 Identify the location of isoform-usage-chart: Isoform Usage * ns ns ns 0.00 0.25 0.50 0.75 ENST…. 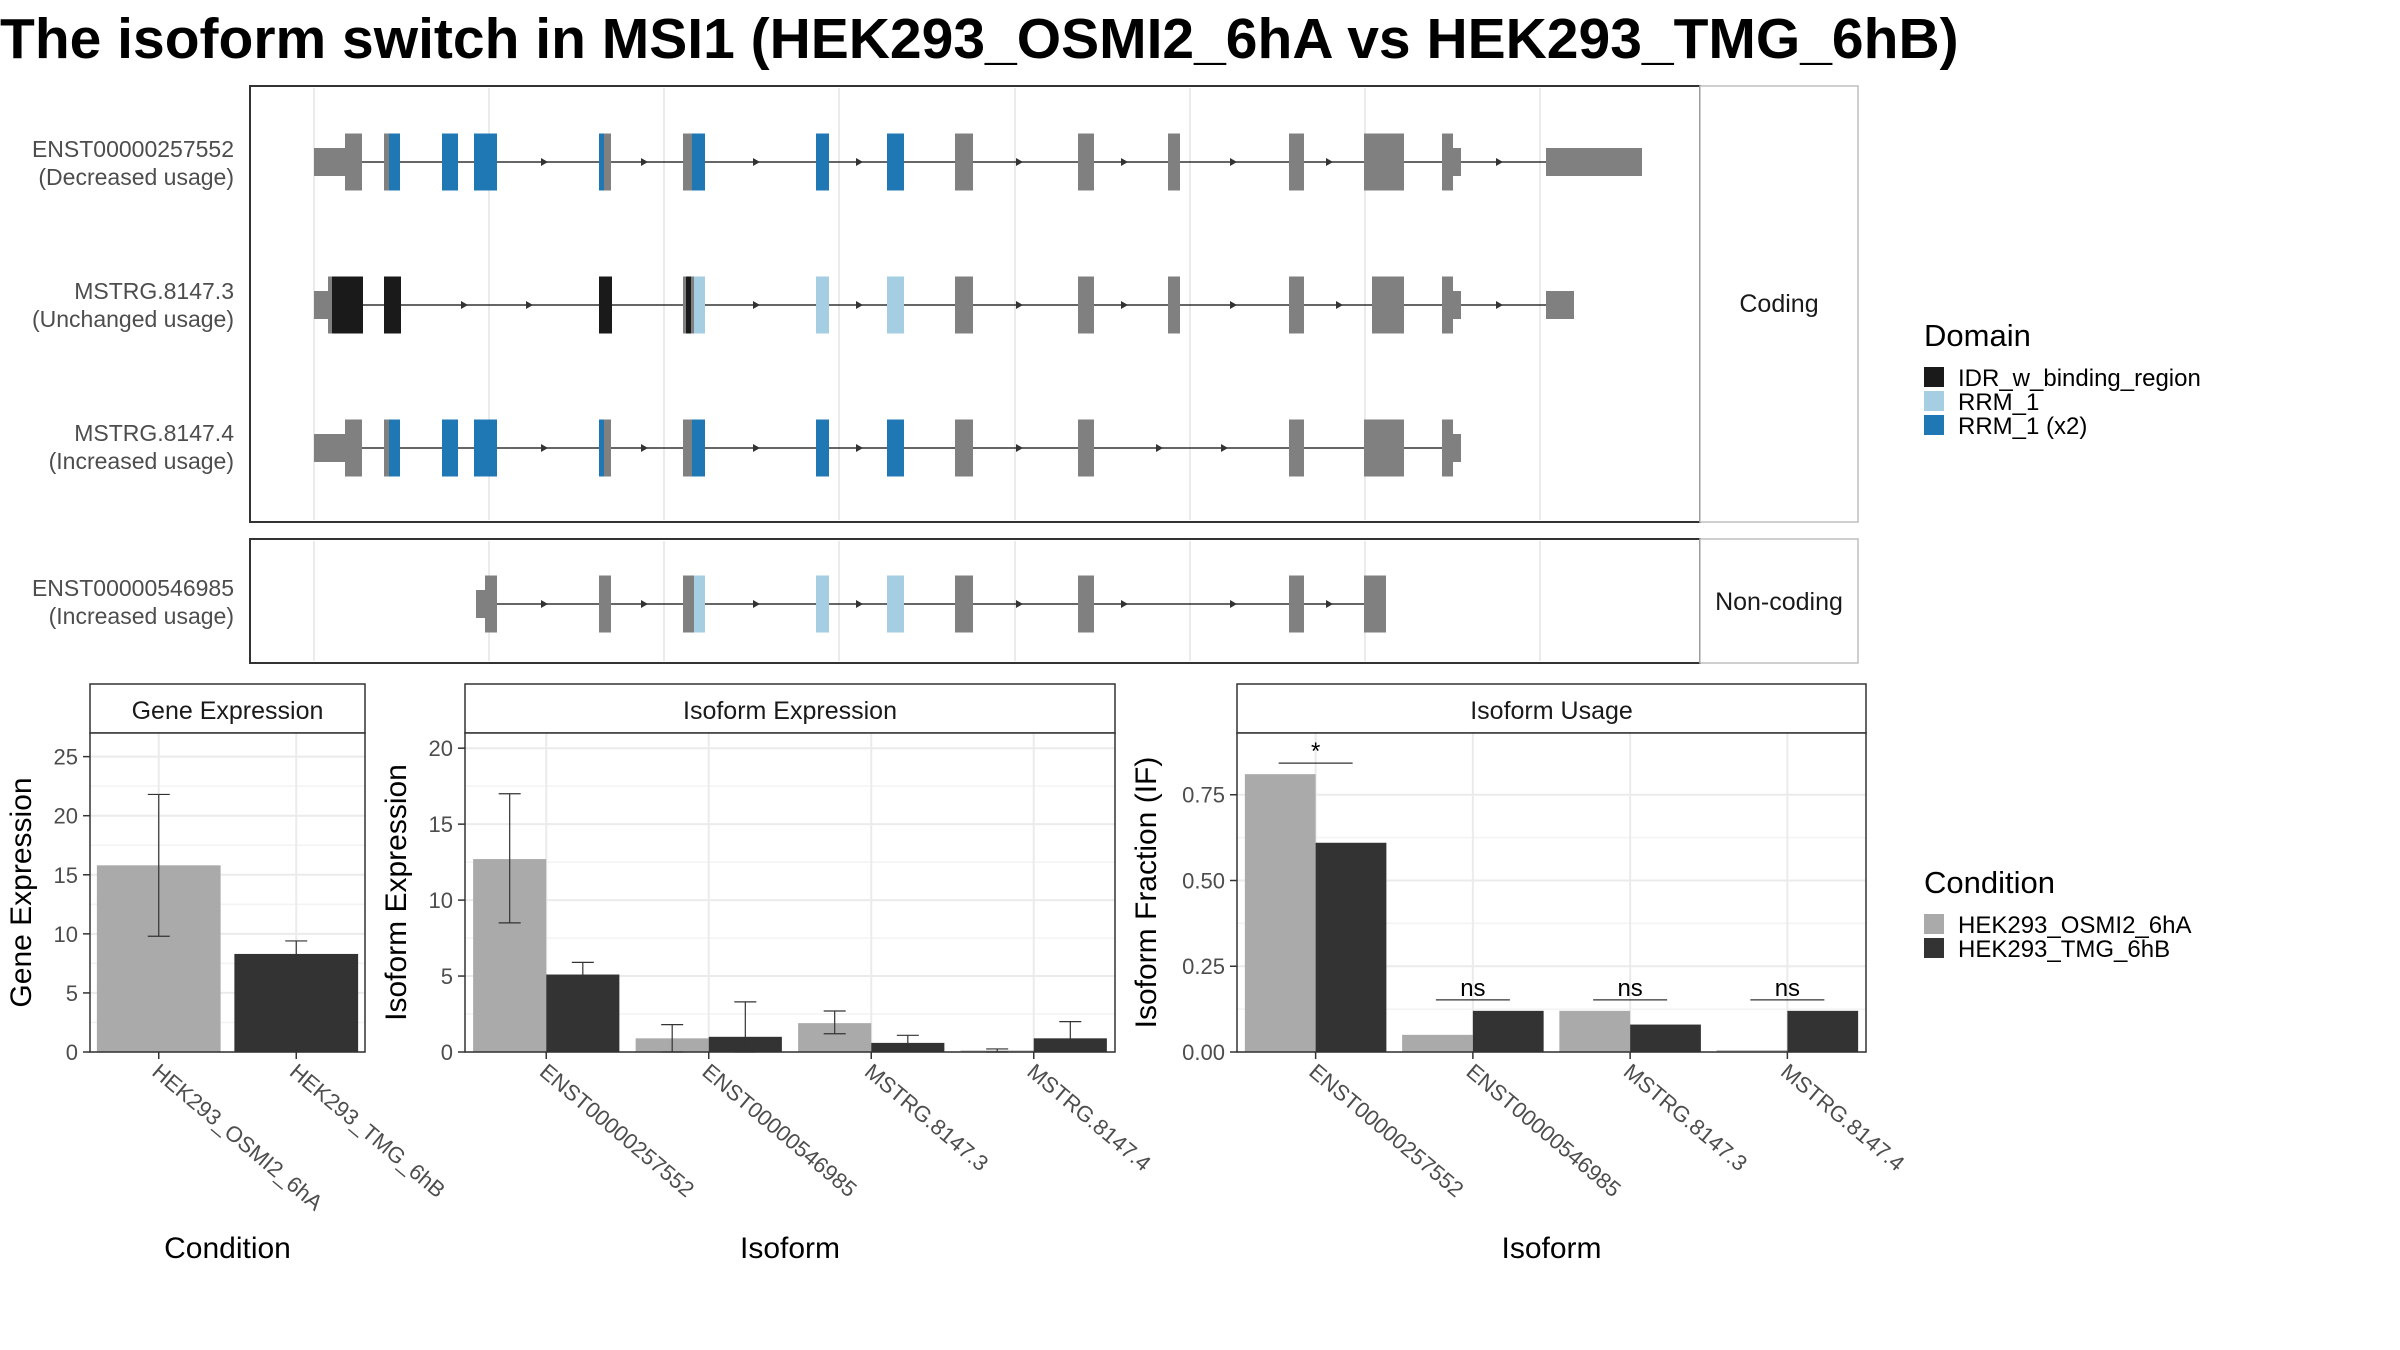
(1519, 974).